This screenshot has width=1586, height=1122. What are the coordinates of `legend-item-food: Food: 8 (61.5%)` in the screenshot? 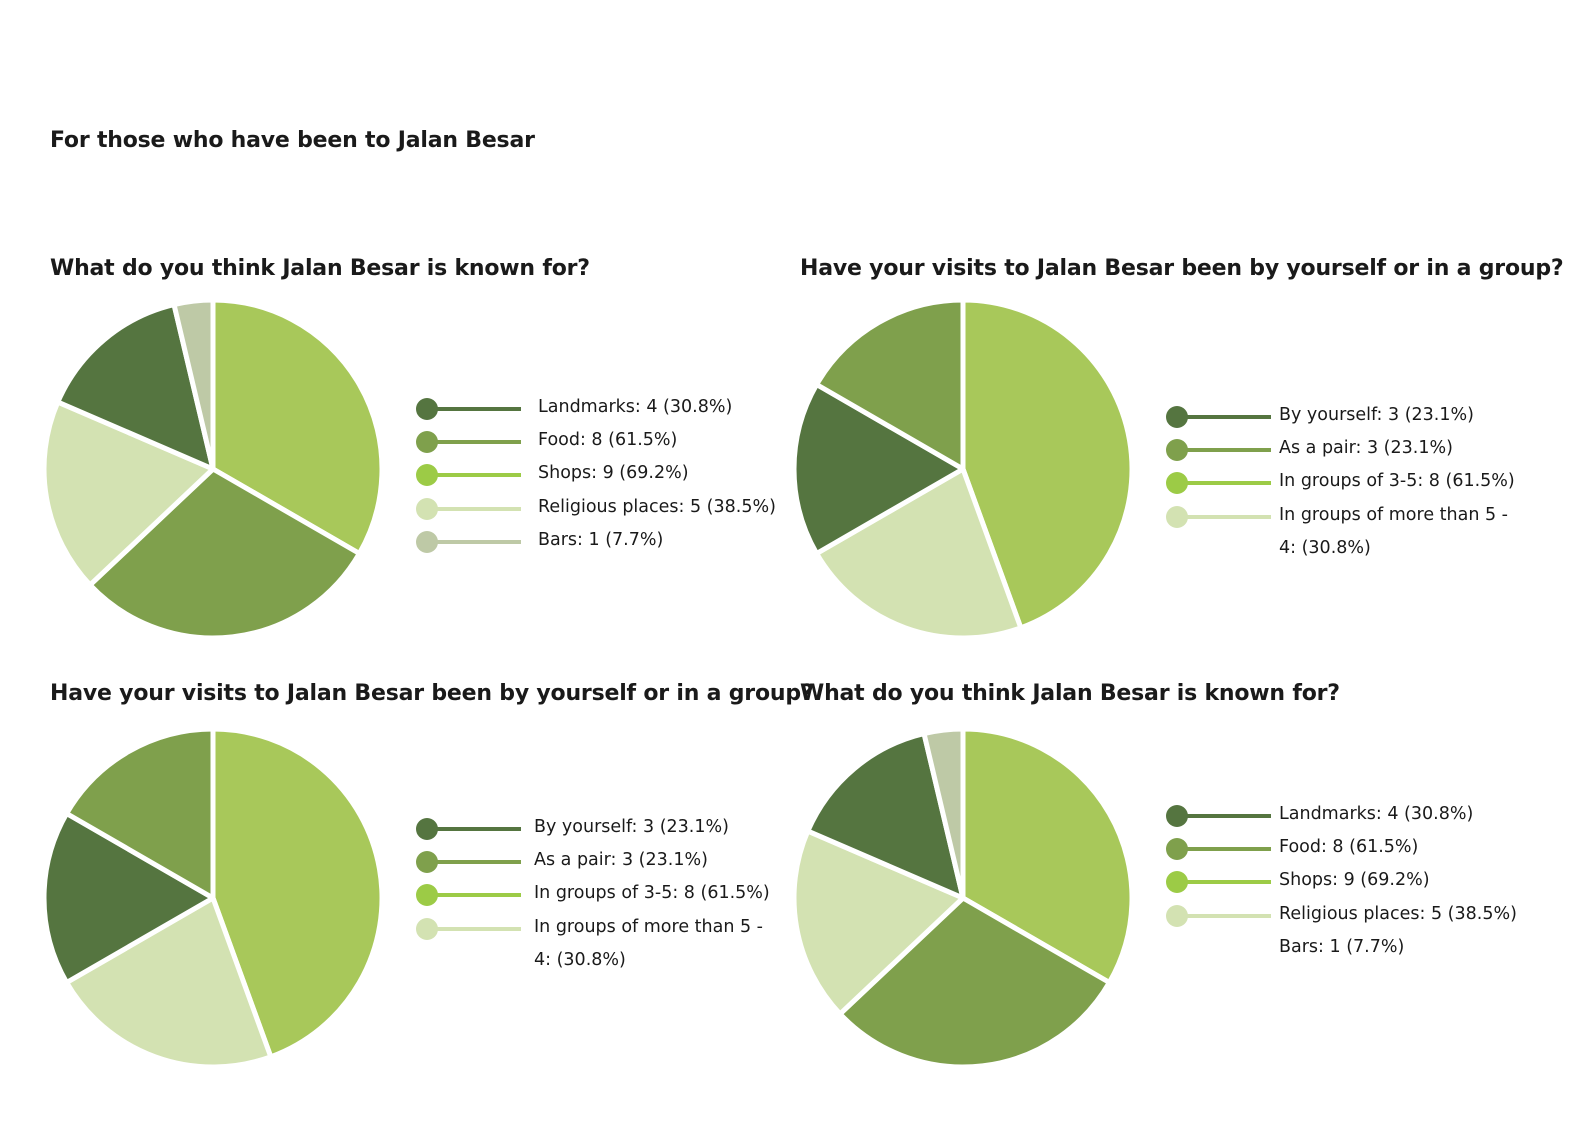 It's located at (1366, 853).